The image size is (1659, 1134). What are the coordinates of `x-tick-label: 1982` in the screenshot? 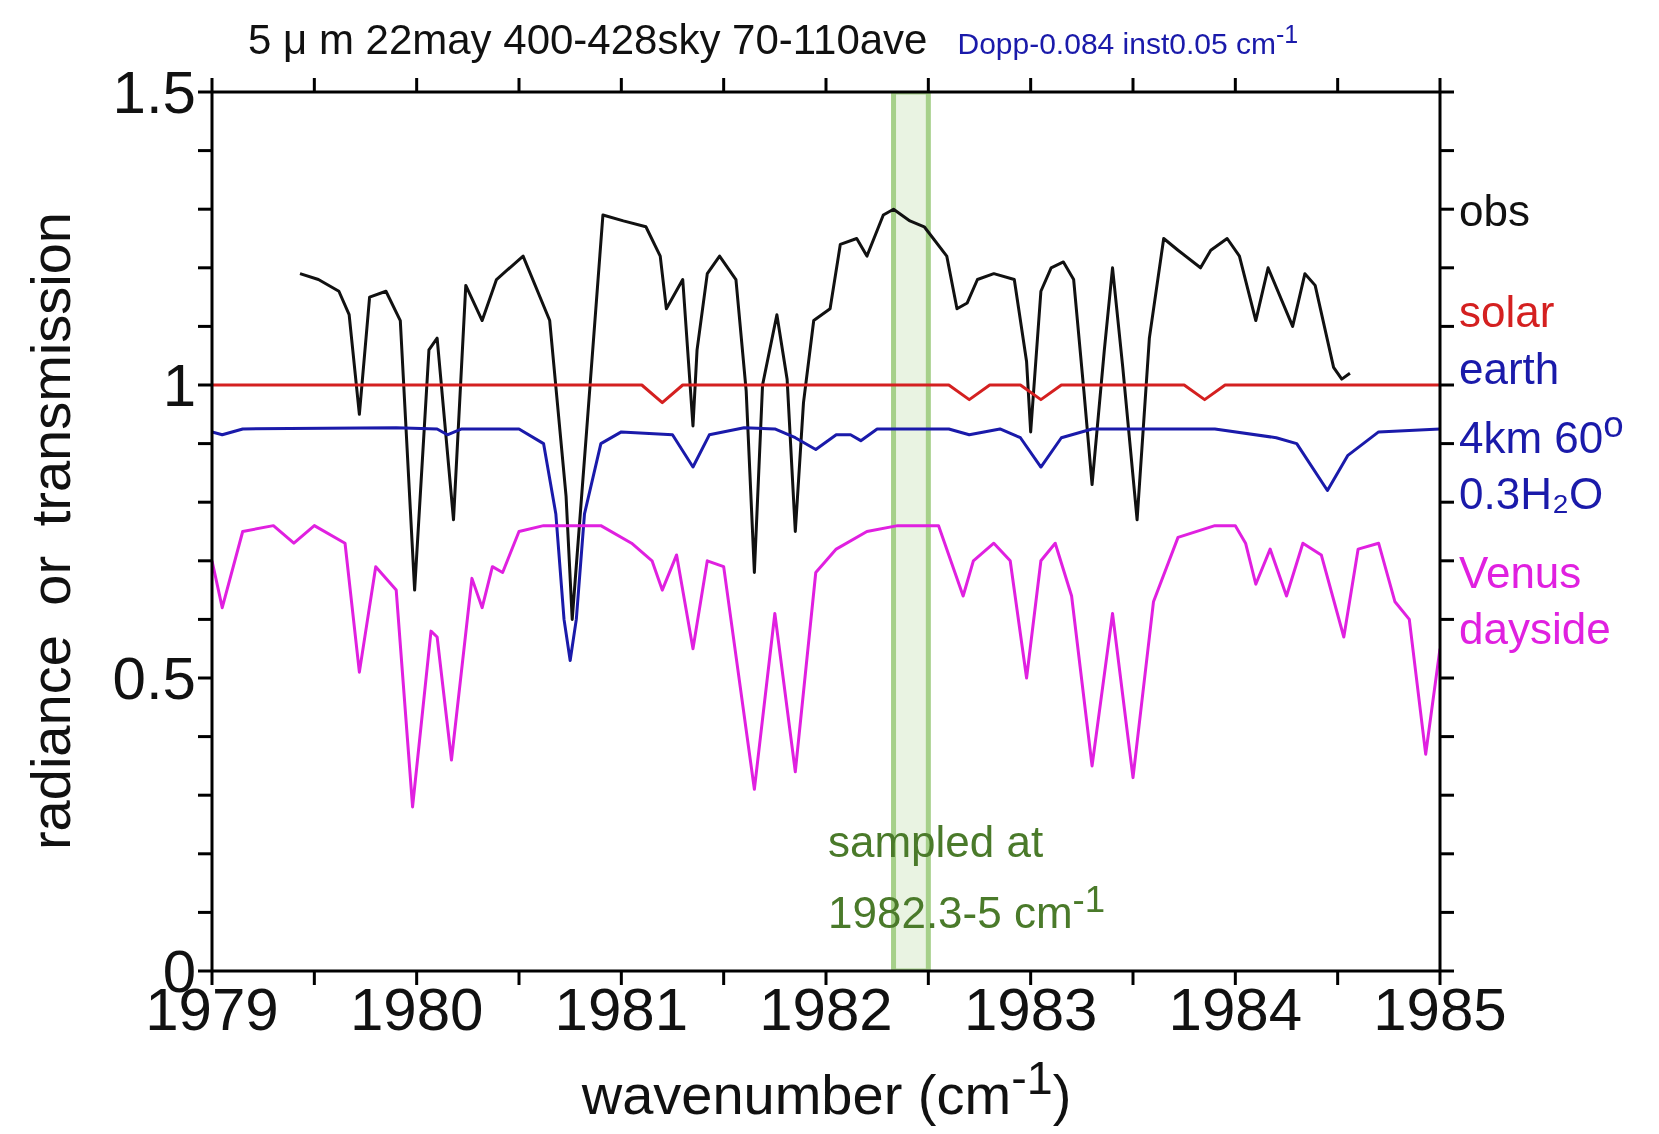 It's located at (826, 1009).